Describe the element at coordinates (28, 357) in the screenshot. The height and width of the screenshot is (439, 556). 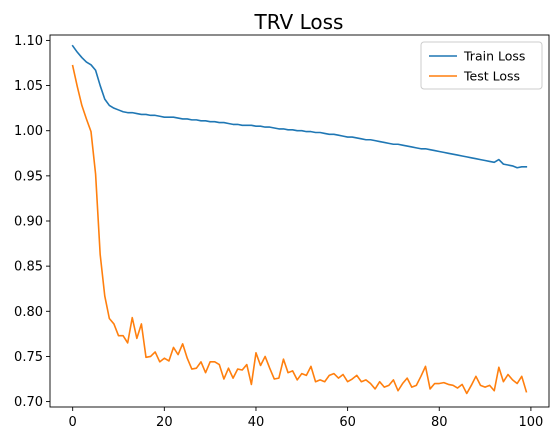
I see `y-tick-label: 0.75` at that location.